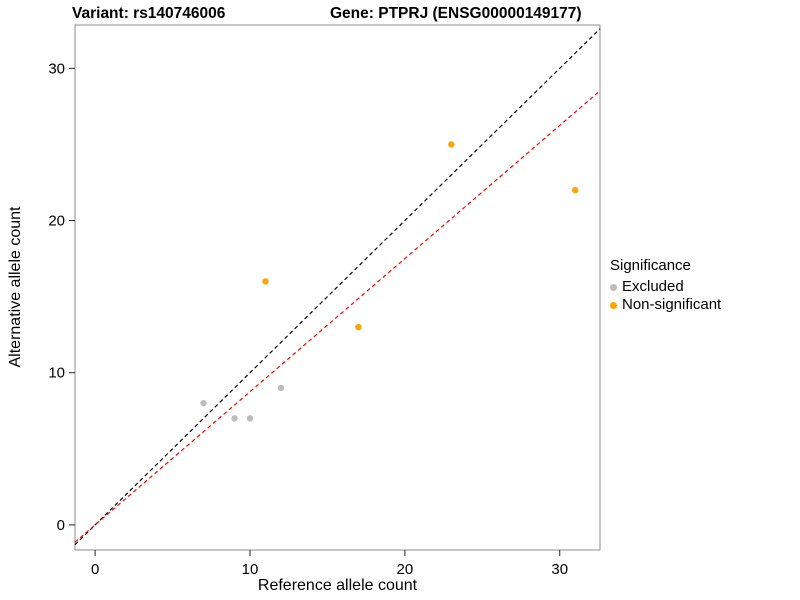 The image size is (800, 600). I want to click on legend: Significance Excluded Non-significant, so click(665, 285).